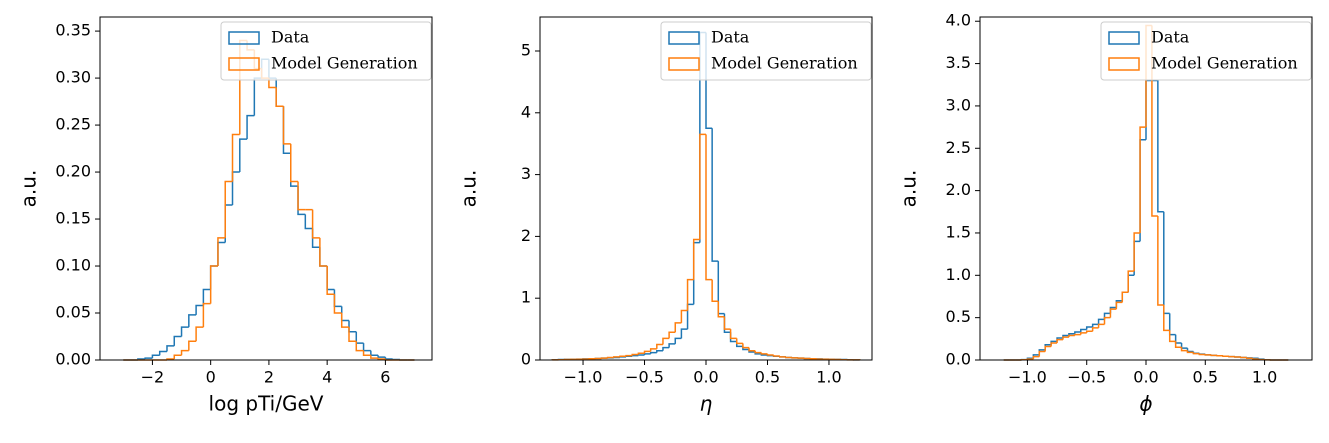 The height and width of the screenshot is (443, 1329). What do you see at coordinates (644, 377) in the screenshot?
I see `x-tick-label: −0.5` at bounding box center [644, 377].